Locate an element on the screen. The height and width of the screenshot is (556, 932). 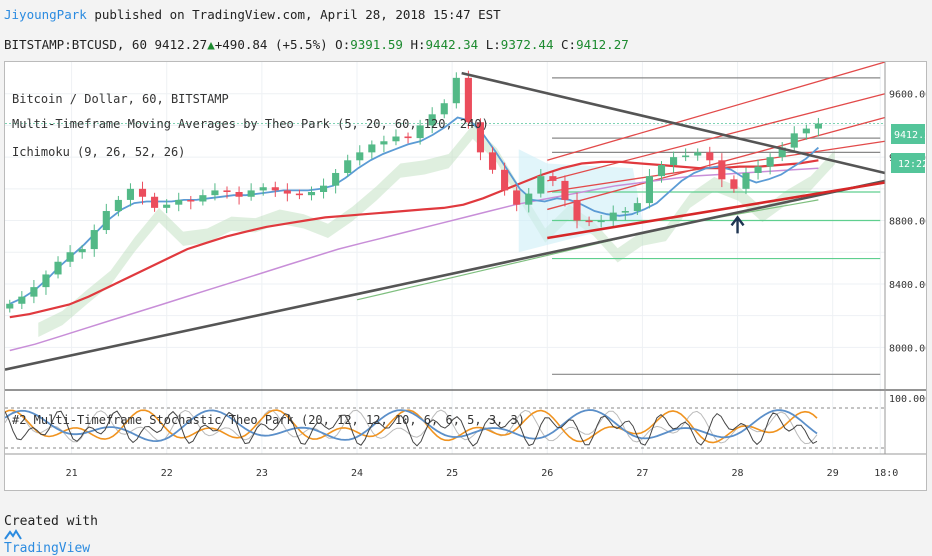
high-label: H: is located at coordinates (418, 44).